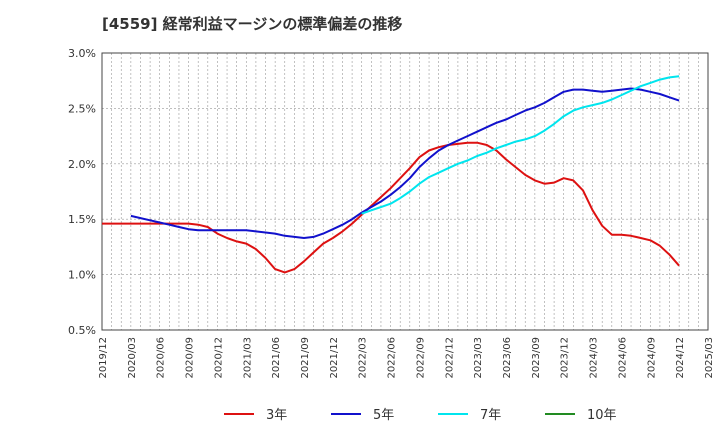 Image resolution: width=720 pixels, height=440 pixels. I want to click on x-tick-label: 2023/06, so click(507, 358).